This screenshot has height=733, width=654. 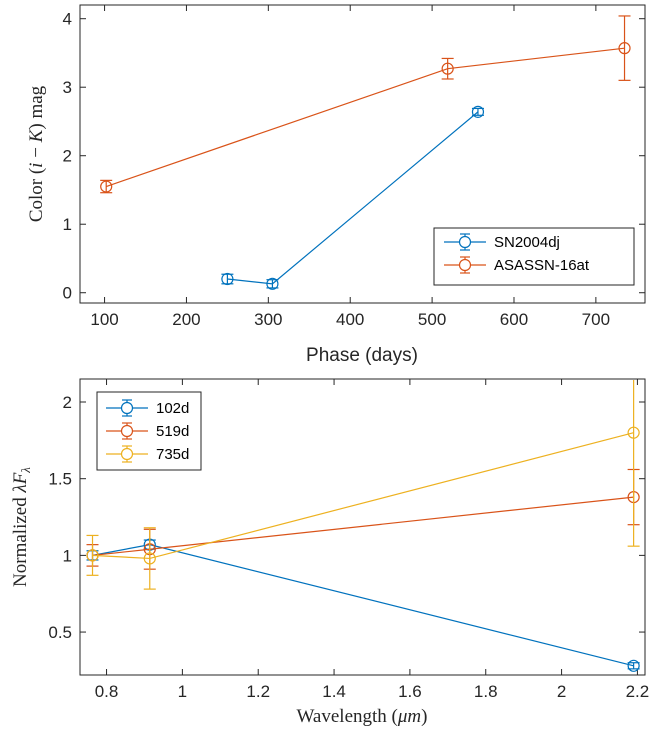 I want to click on legend-label: 735d, so click(x=172, y=454).